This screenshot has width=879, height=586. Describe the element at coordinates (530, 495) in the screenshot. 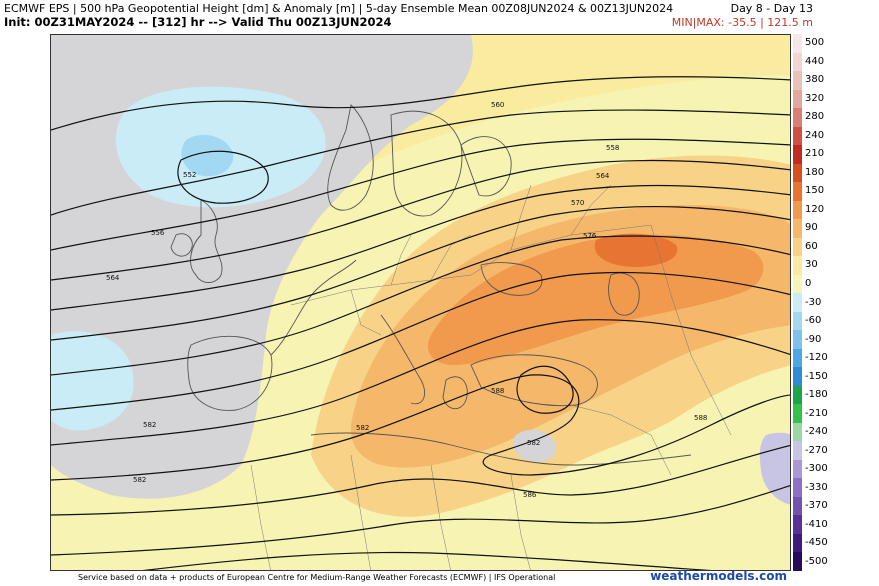

I see `contour-label: 586` at that location.